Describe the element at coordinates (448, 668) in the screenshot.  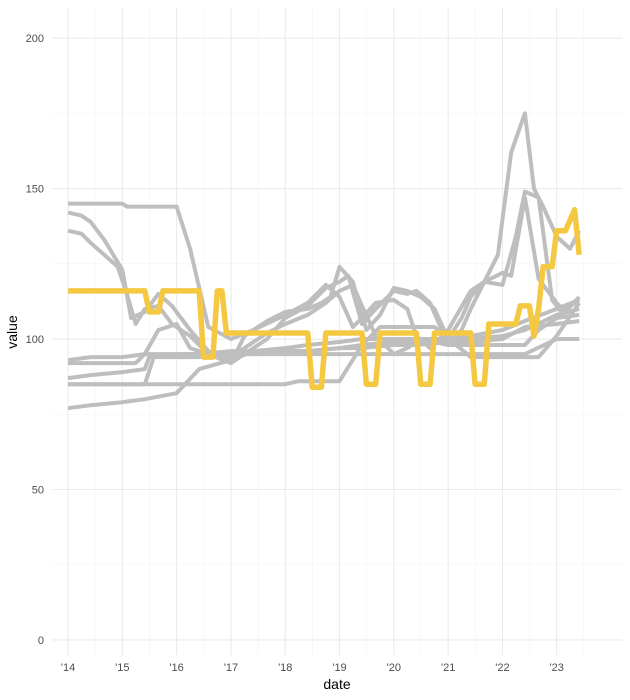
I see `x-tick-label: '21` at that location.